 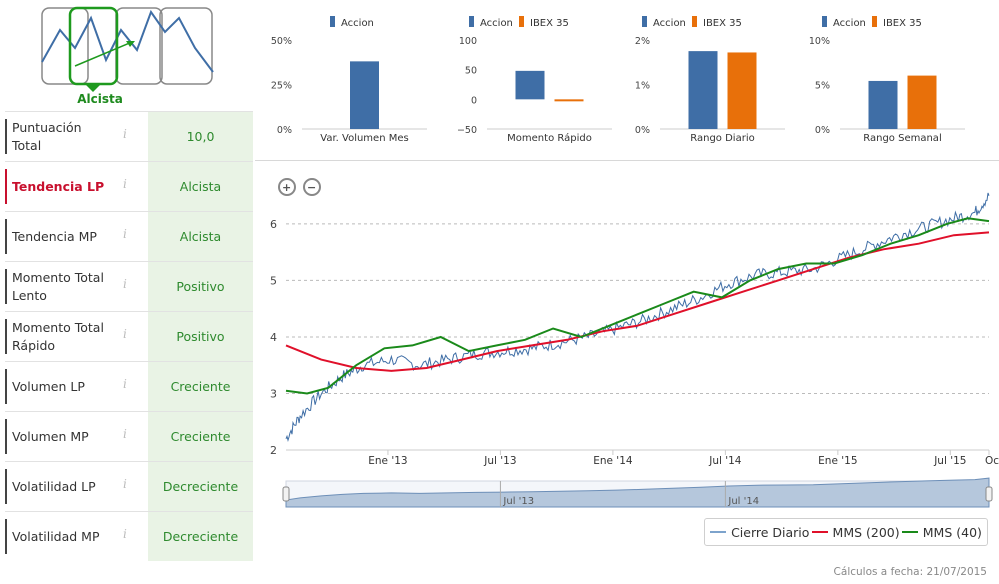 I want to click on indicator-label: Volumen MP, so click(x=76, y=436).